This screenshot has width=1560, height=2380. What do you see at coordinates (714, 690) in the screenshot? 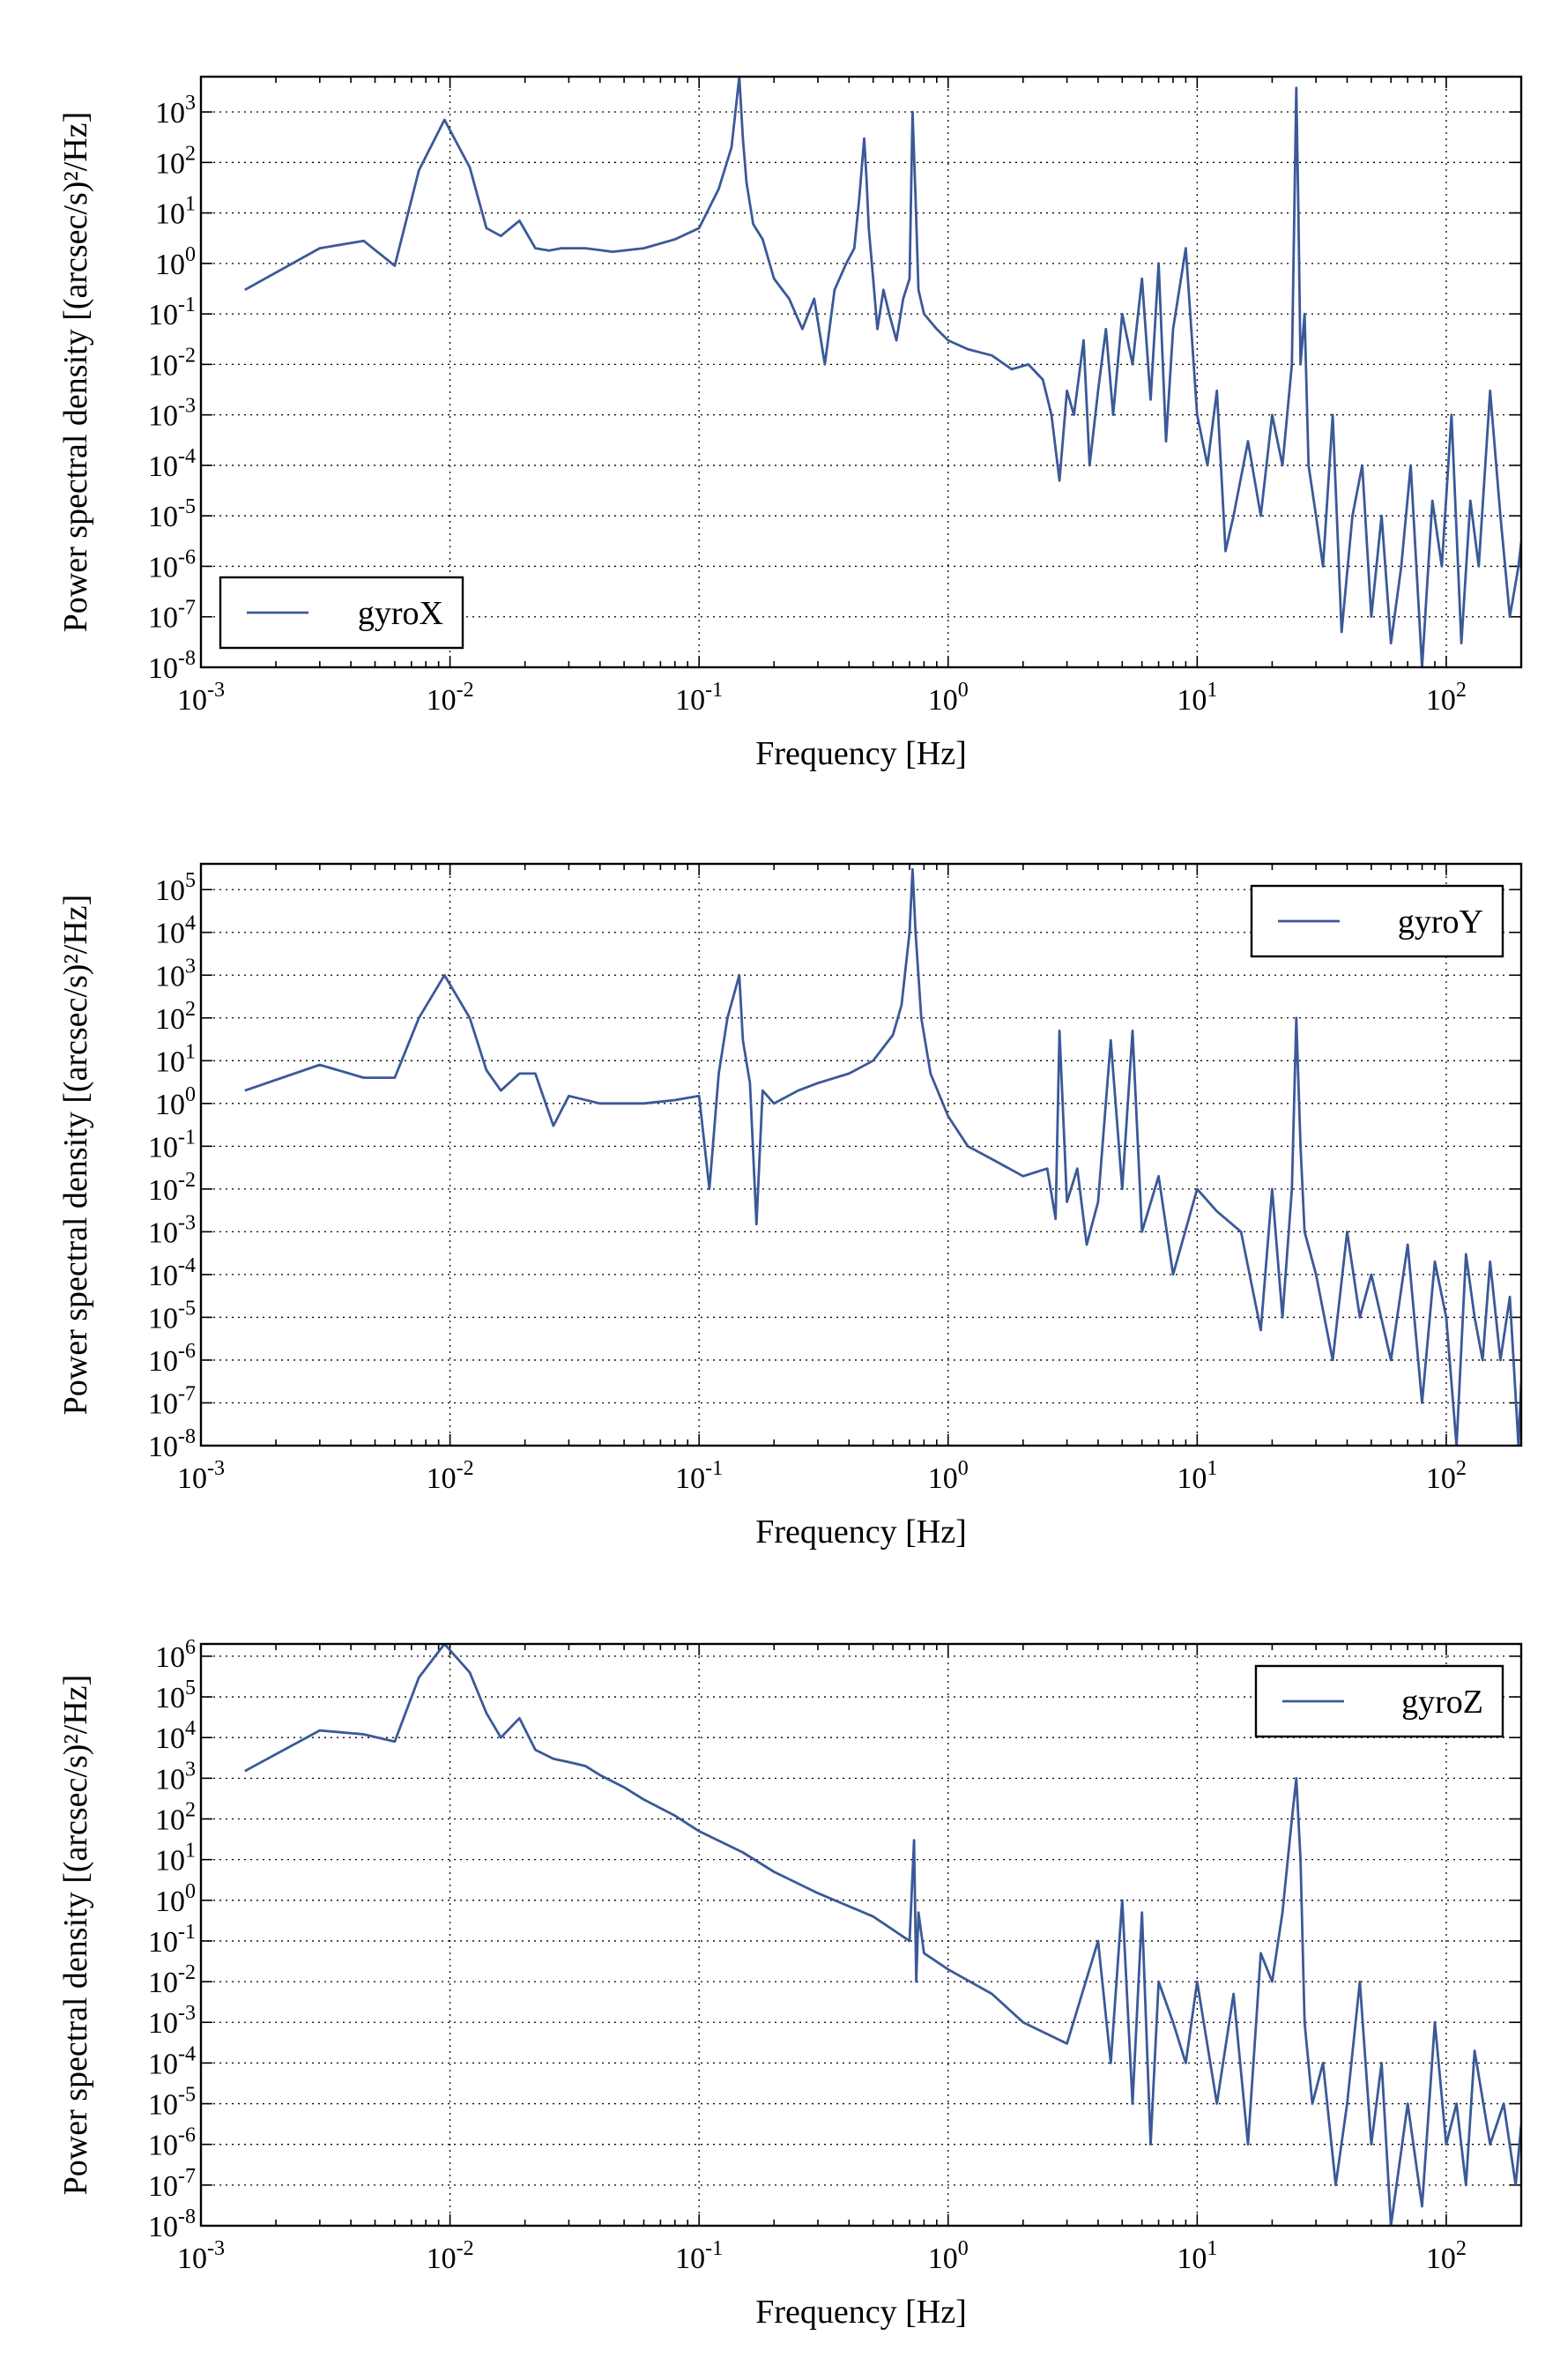
I see `x-tick-label-exponent: -1` at bounding box center [714, 690].